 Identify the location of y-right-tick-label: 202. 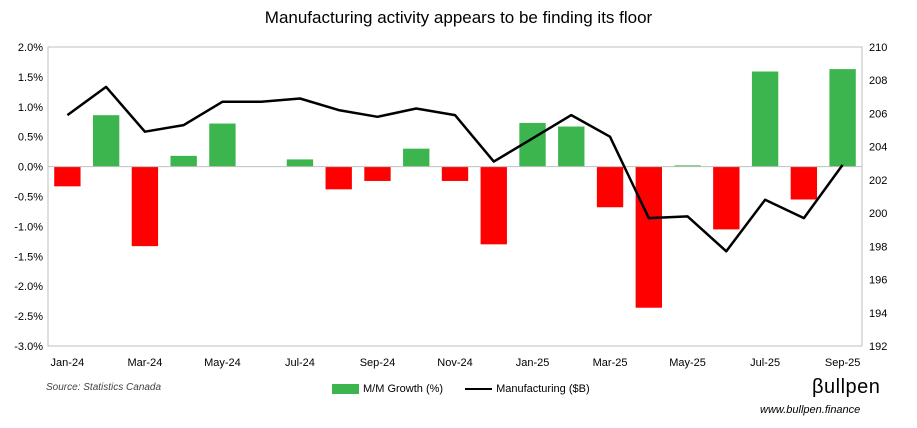
(878, 181).